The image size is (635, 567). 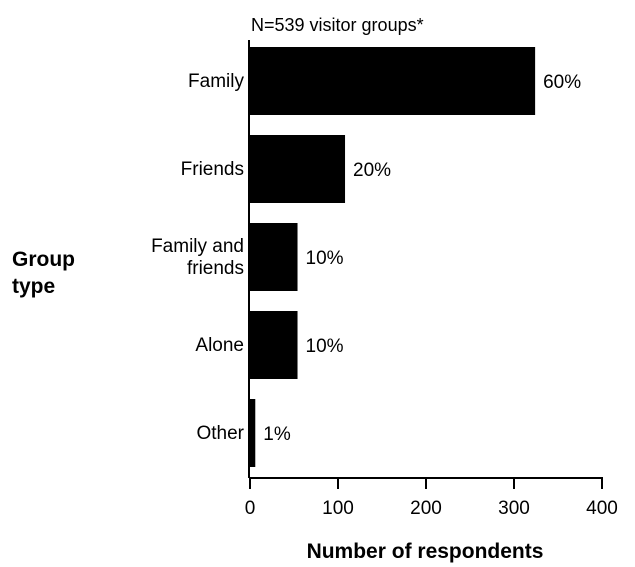 I want to click on category-label: Family and friends, so click(x=197, y=257).